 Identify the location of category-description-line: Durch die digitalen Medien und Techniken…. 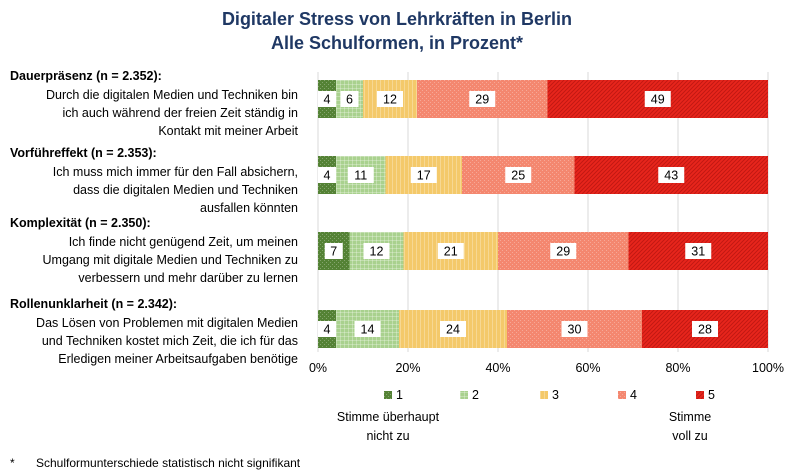
(171, 95).